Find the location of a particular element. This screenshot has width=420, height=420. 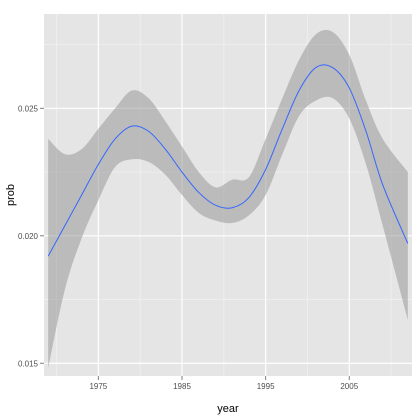

y-axis: 0.015 0.020 0.025 is located at coordinates (31, 236).